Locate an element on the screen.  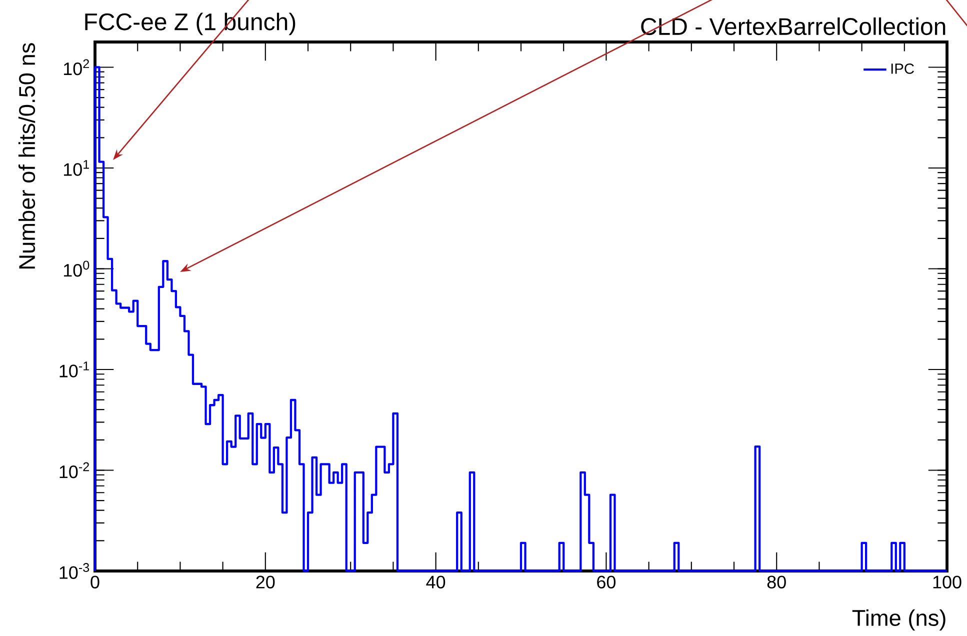
x-tick-label: 20 is located at coordinates (265, 582).